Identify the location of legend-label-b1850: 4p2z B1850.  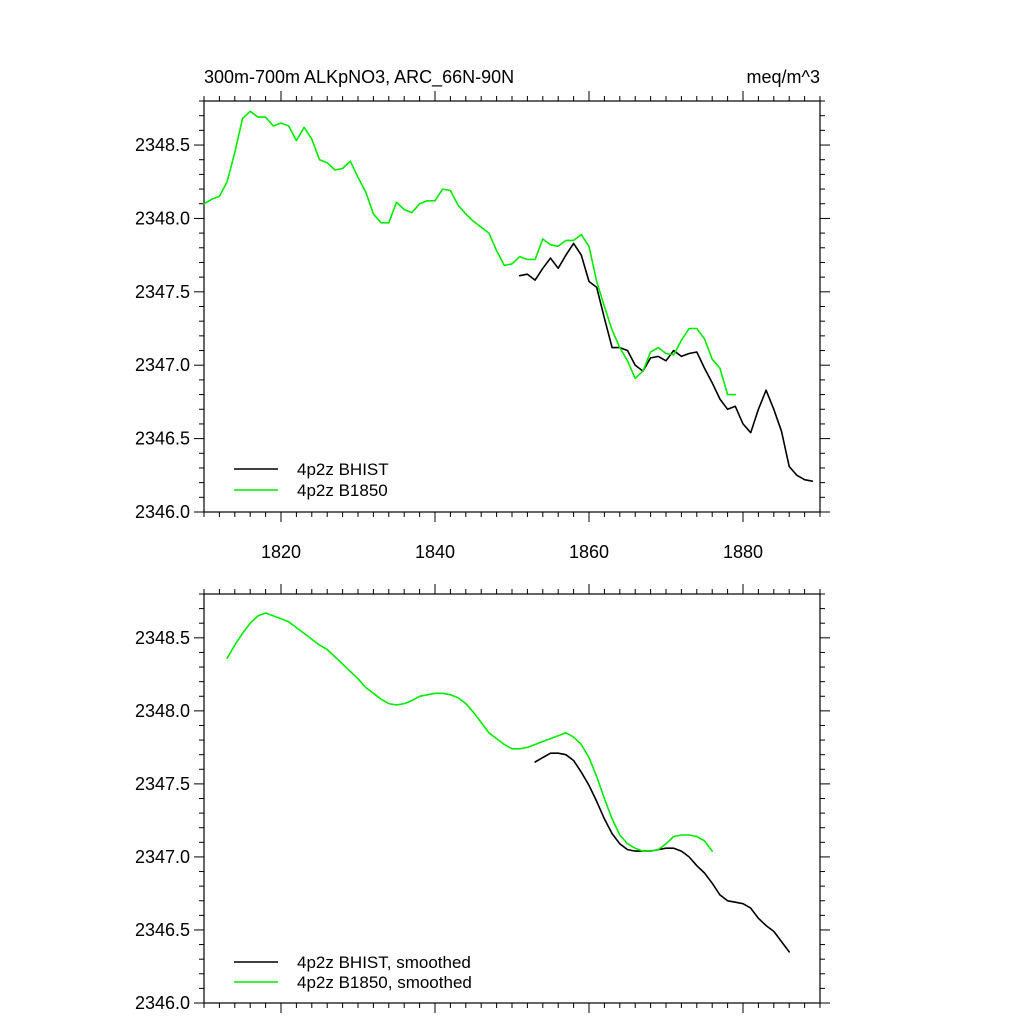
(342, 490).